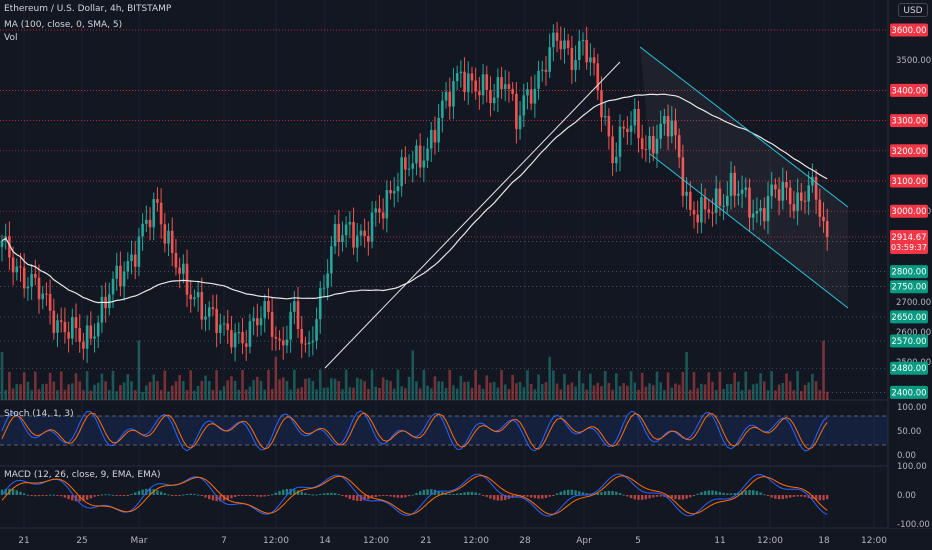 This screenshot has width=932, height=550. I want to click on stoch-pane: Stoch (14, 1, 3), so click(444, 430).